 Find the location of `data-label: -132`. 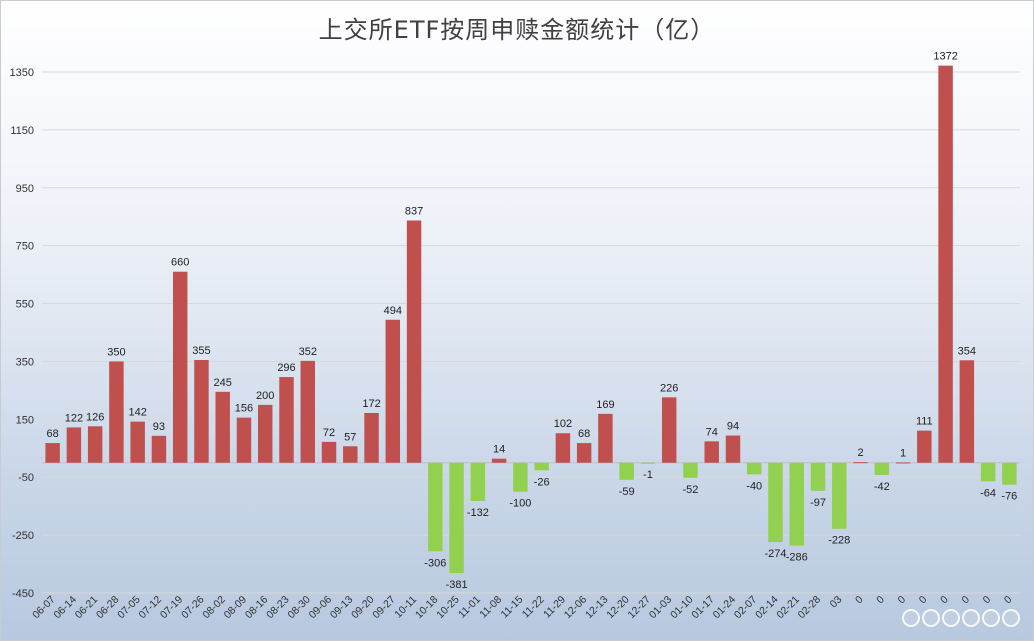

data-label: -132 is located at coordinates (478, 513).